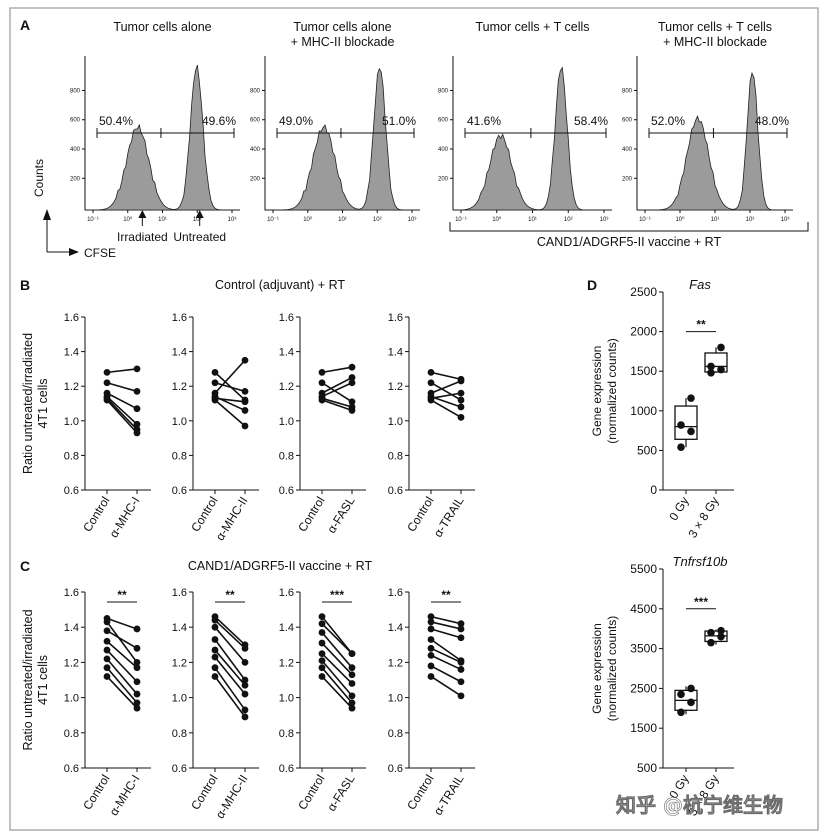 This screenshot has height=838, width=828. I want to click on x-tick-label: α-MHC-I, so click(125, 517).